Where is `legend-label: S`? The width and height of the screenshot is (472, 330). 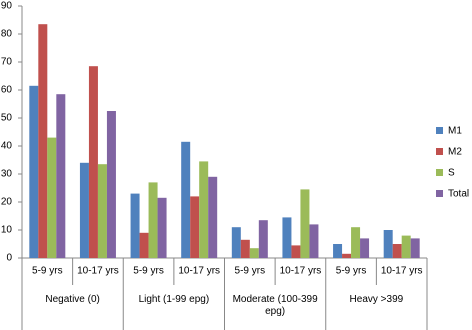
legend-label: S is located at coordinates (451, 173).